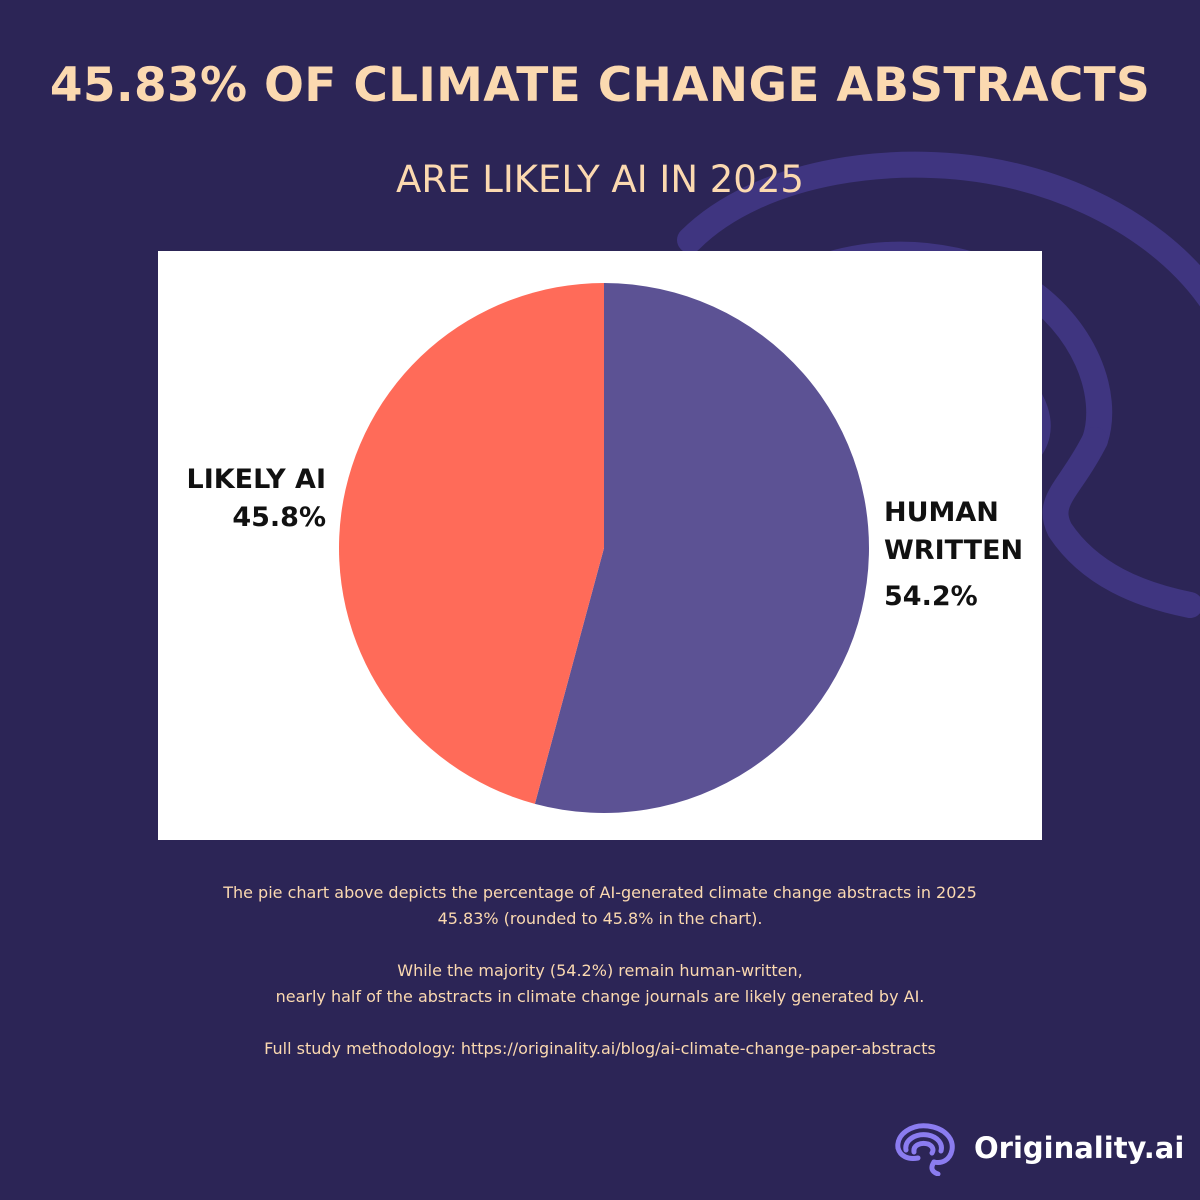 Image resolution: width=1200 pixels, height=1200 pixels. I want to click on brain-icon, so click(925, 1149).